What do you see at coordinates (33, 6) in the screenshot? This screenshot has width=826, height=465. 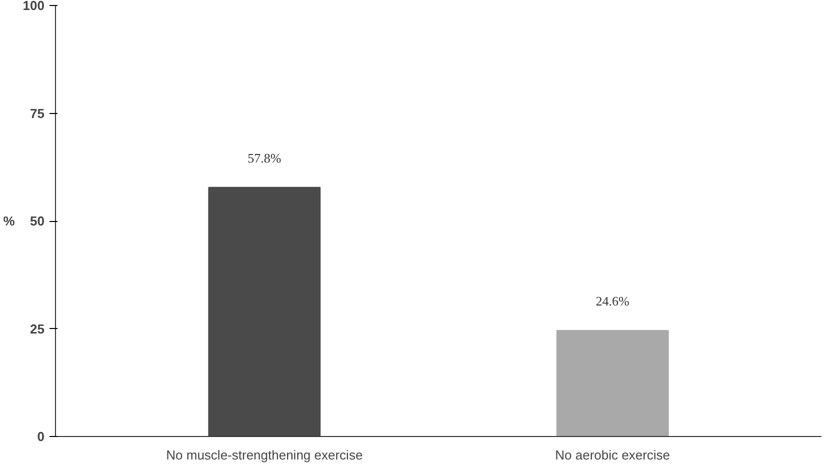 I see `y-tick-label: 100` at bounding box center [33, 6].